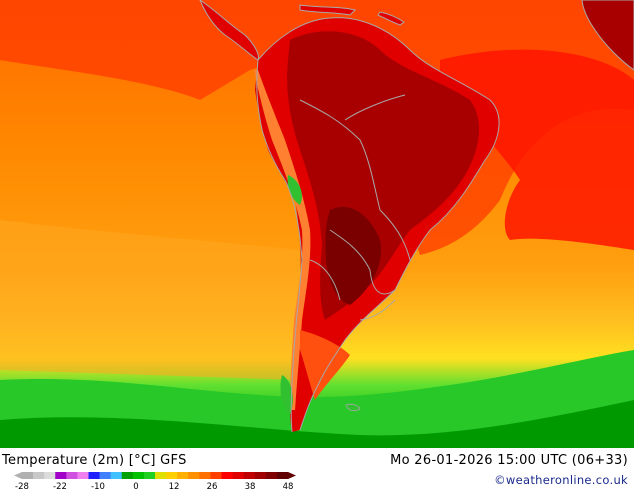 Image resolution: width=634 pixels, height=490 pixels. What do you see at coordinates (60, 486) in the screenshot?
I see `legend-tick-label: -22` at bounding box center [60, 486].